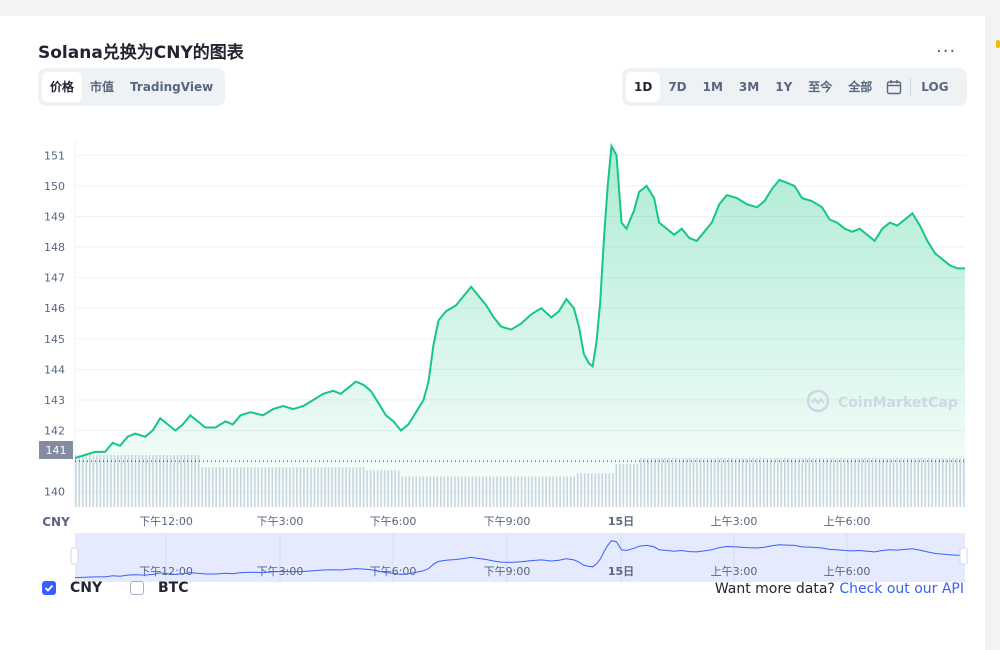 The height and width of the screenshot is (650, 1000). What do you see at coordinates (935, 87) in the screenshot?
I see `log-scale-button: LOG` at bounding box center [935, 87].